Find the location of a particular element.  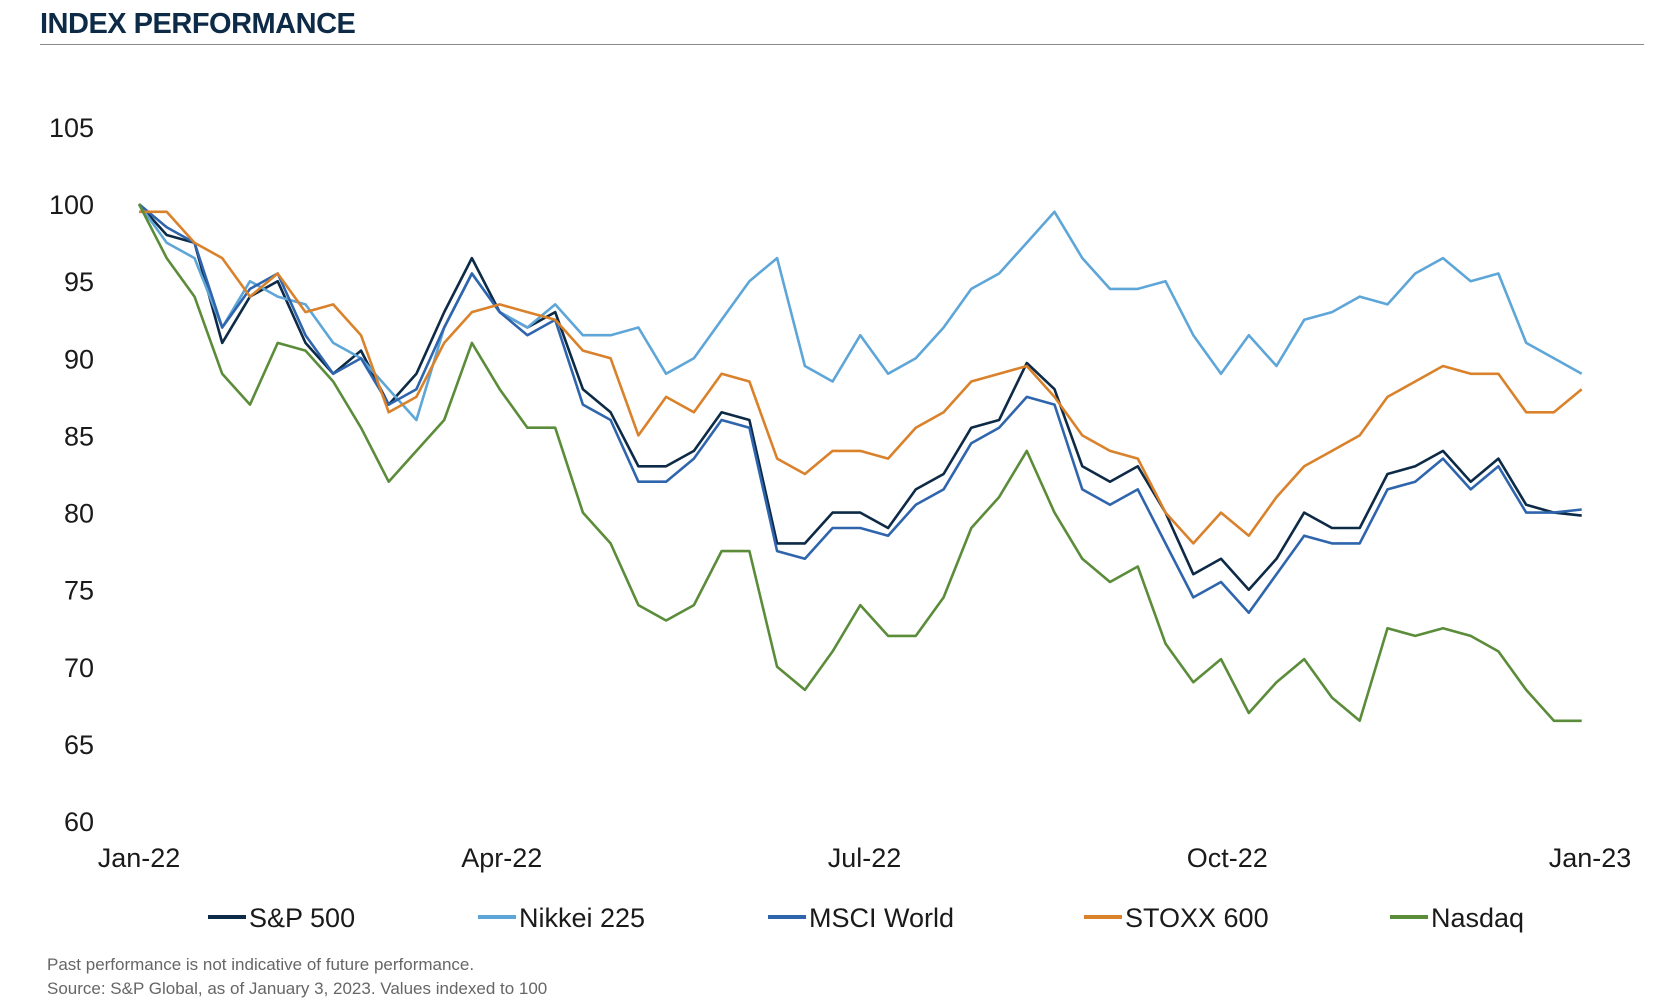

y-tick-label: 90 is located at coordinates (79, 359).